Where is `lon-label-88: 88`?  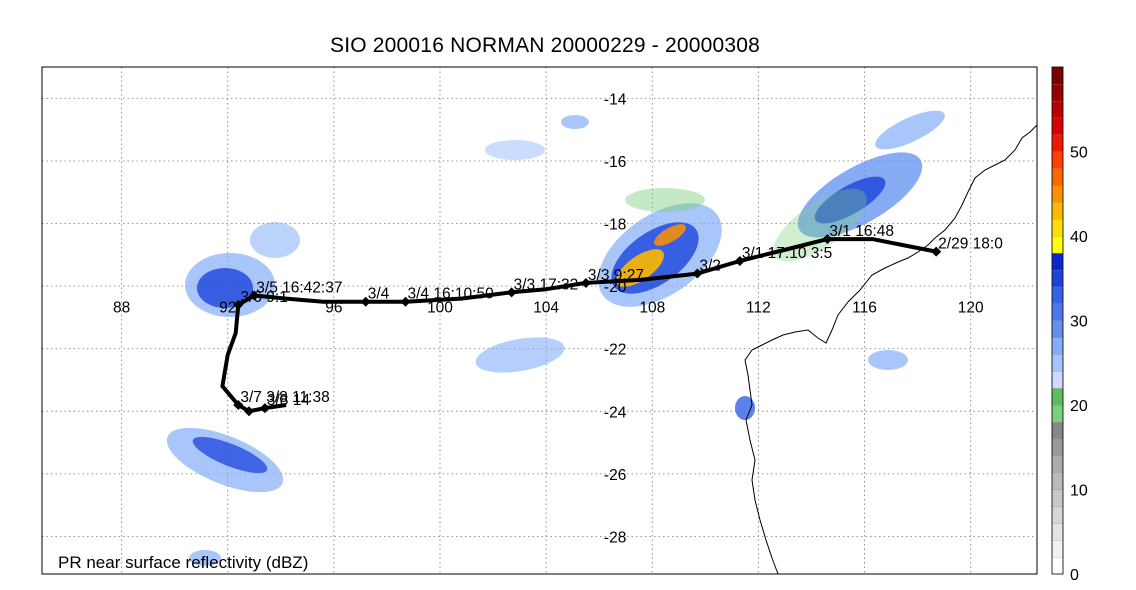 lon-label-88: 88 is located at coordinates (121, 308).